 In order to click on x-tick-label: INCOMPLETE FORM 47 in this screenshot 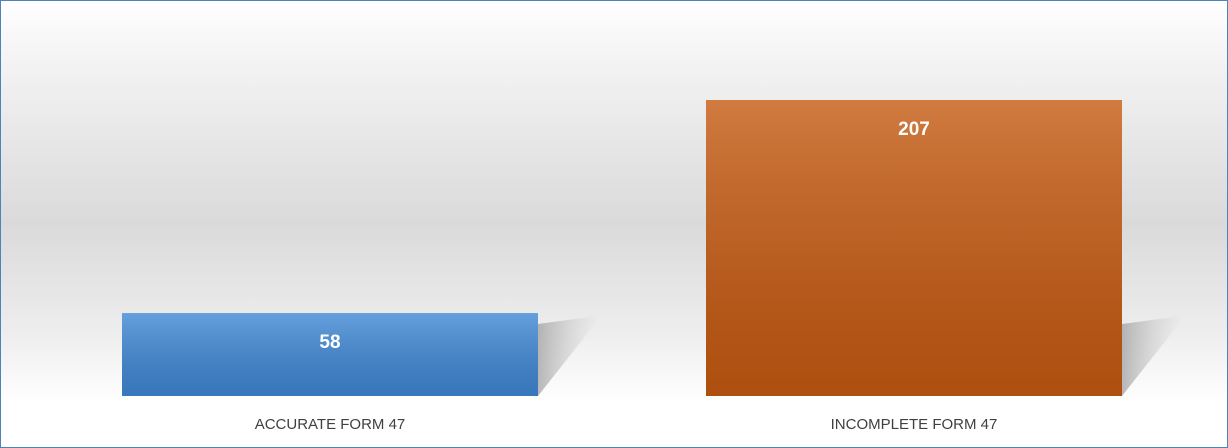, I will do `click(914, 424)`.